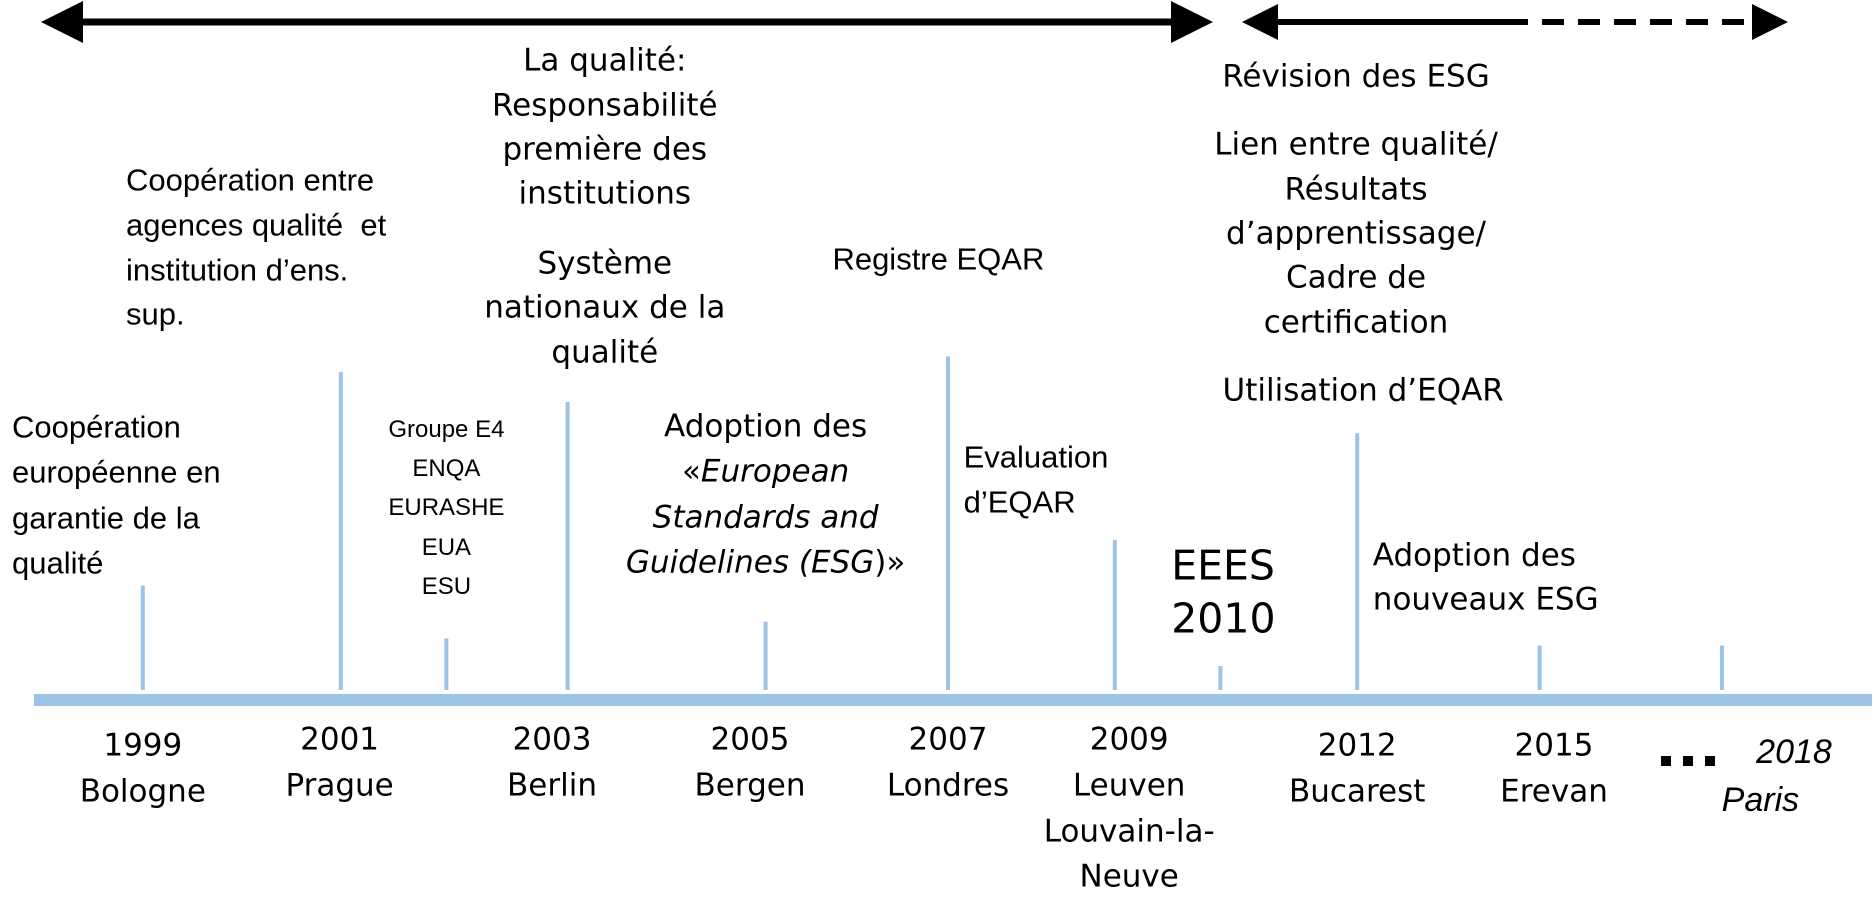  What do you see at coordinates (775, 471) in the screenshot?
I see `text-segment: European` at bounding box center [775, 471].